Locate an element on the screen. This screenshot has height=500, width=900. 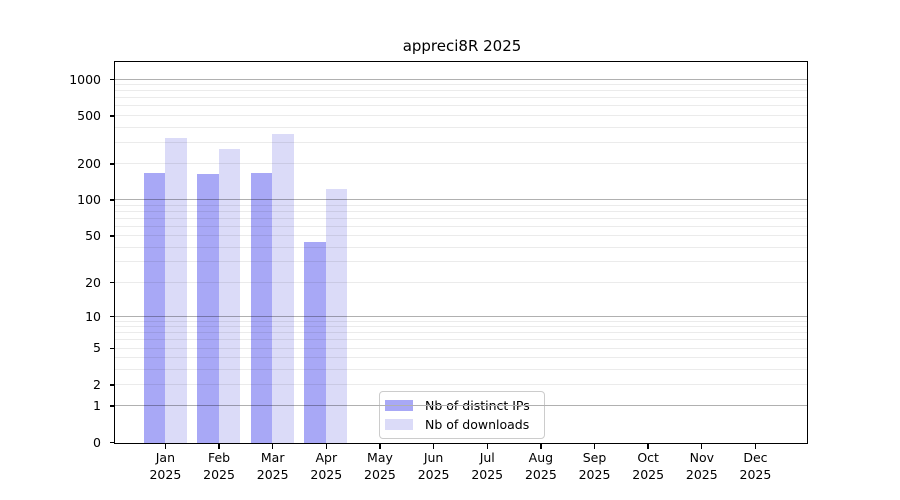
x-tick-month: Mar is located at coordinates (272, 457).